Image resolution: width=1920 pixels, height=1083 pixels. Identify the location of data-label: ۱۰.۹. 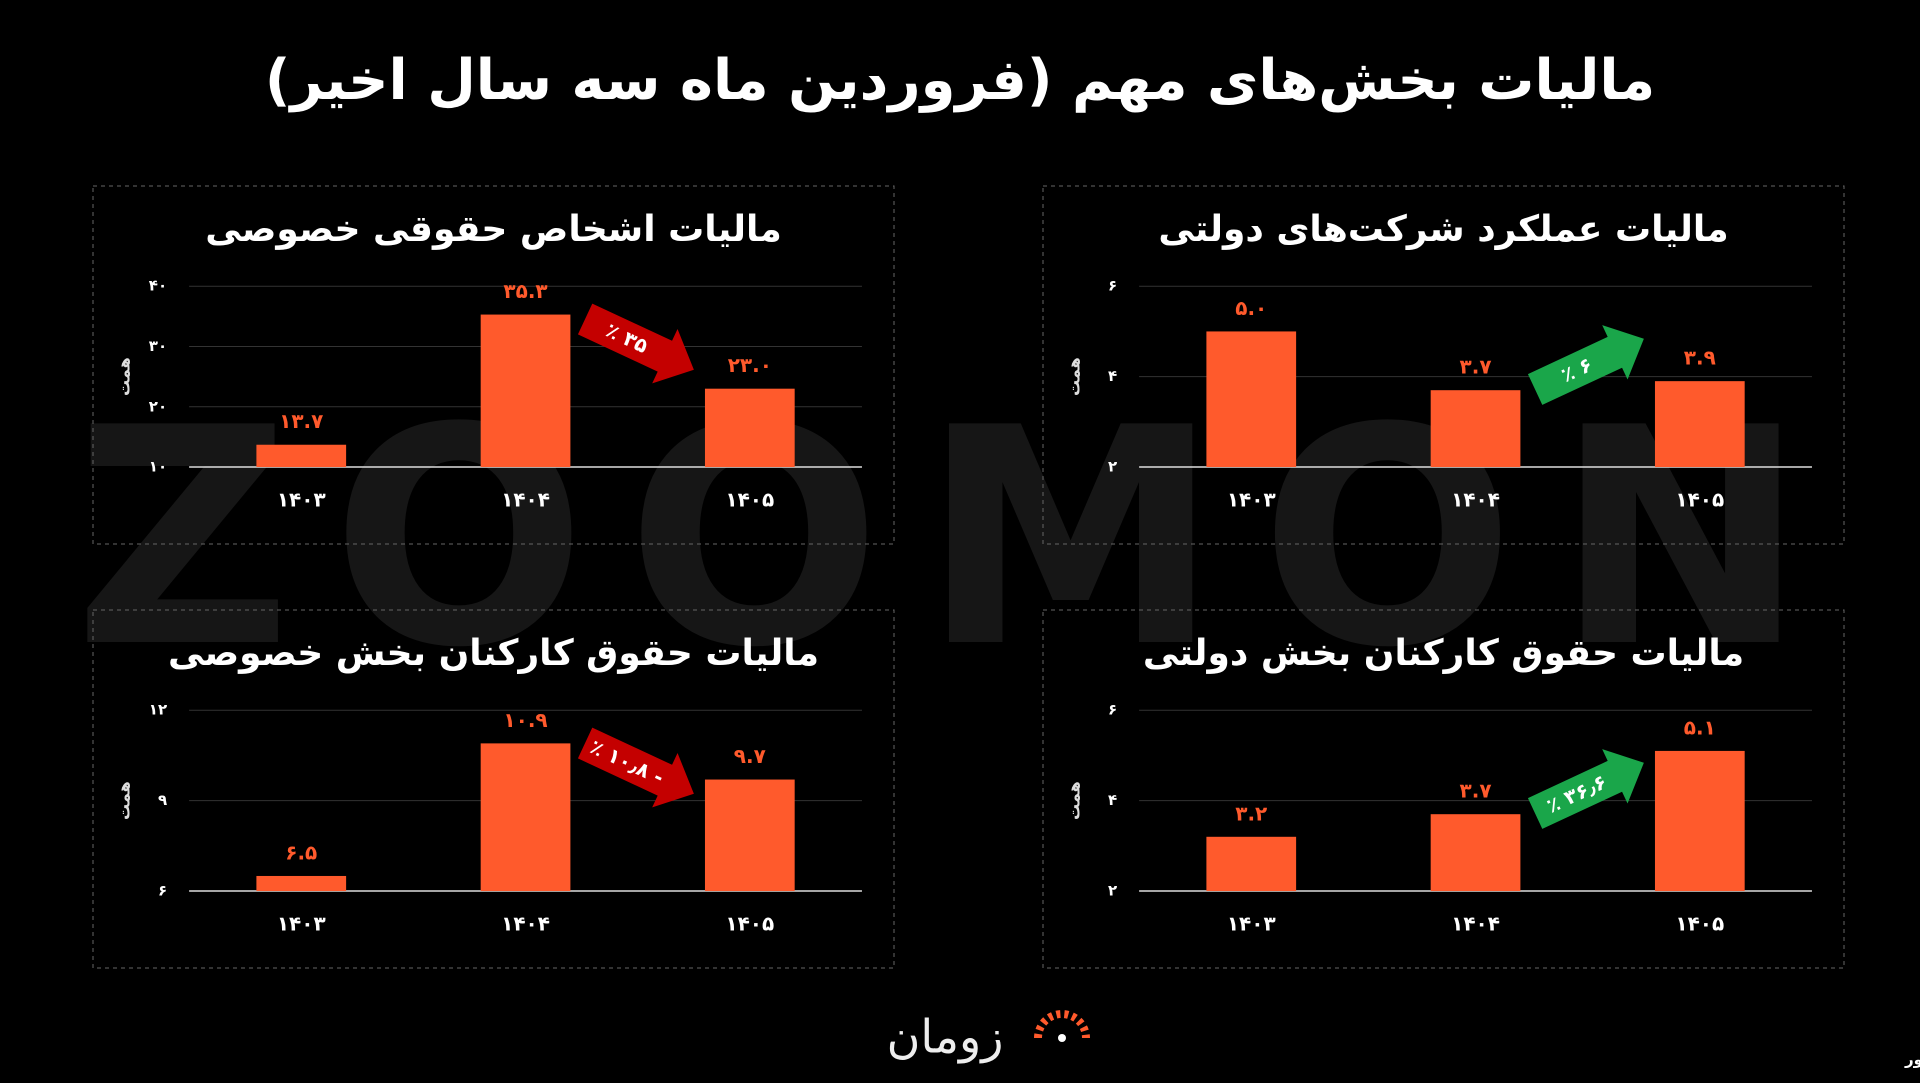
(525, 720).